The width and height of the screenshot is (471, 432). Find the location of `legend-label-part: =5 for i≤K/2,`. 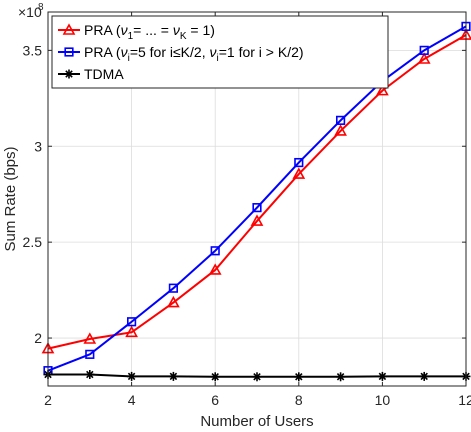

legend-label-part: =5 for i≤K/2, is located at coordinates (170, 52).